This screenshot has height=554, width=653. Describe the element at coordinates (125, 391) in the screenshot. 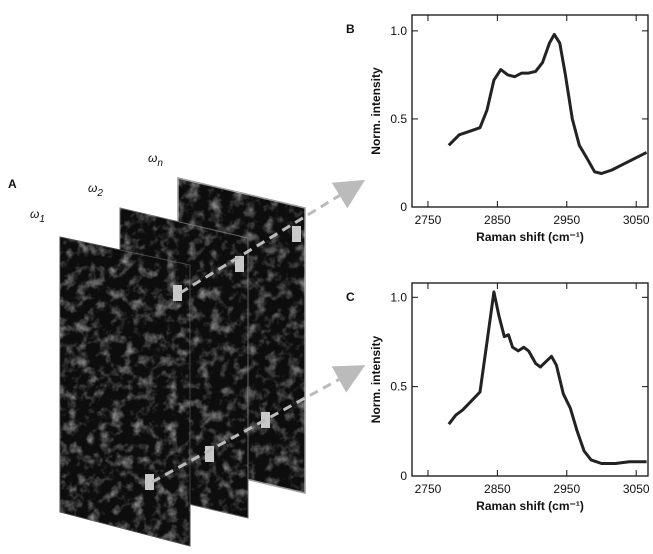

I see `frame-front` at that location.